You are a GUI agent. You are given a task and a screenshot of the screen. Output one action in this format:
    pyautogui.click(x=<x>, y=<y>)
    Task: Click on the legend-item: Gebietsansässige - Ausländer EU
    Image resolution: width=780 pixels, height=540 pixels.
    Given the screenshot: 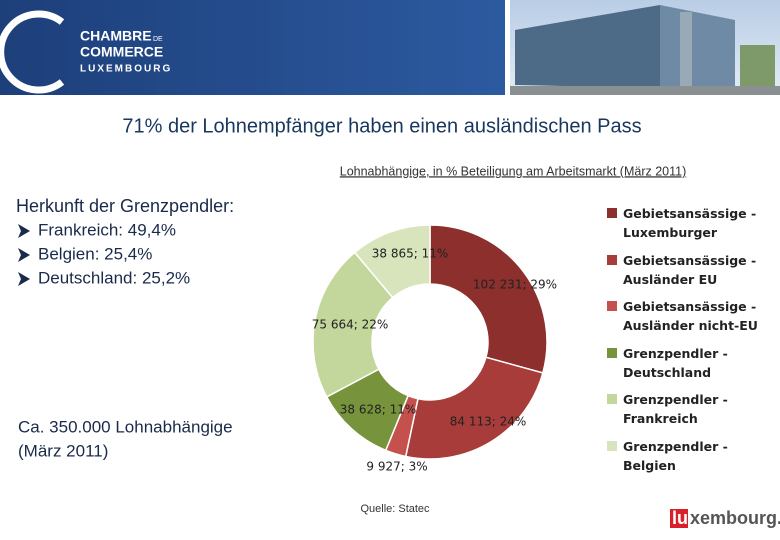 What is the action you would take?
    pyautogui.click(x=687, y=270)
    